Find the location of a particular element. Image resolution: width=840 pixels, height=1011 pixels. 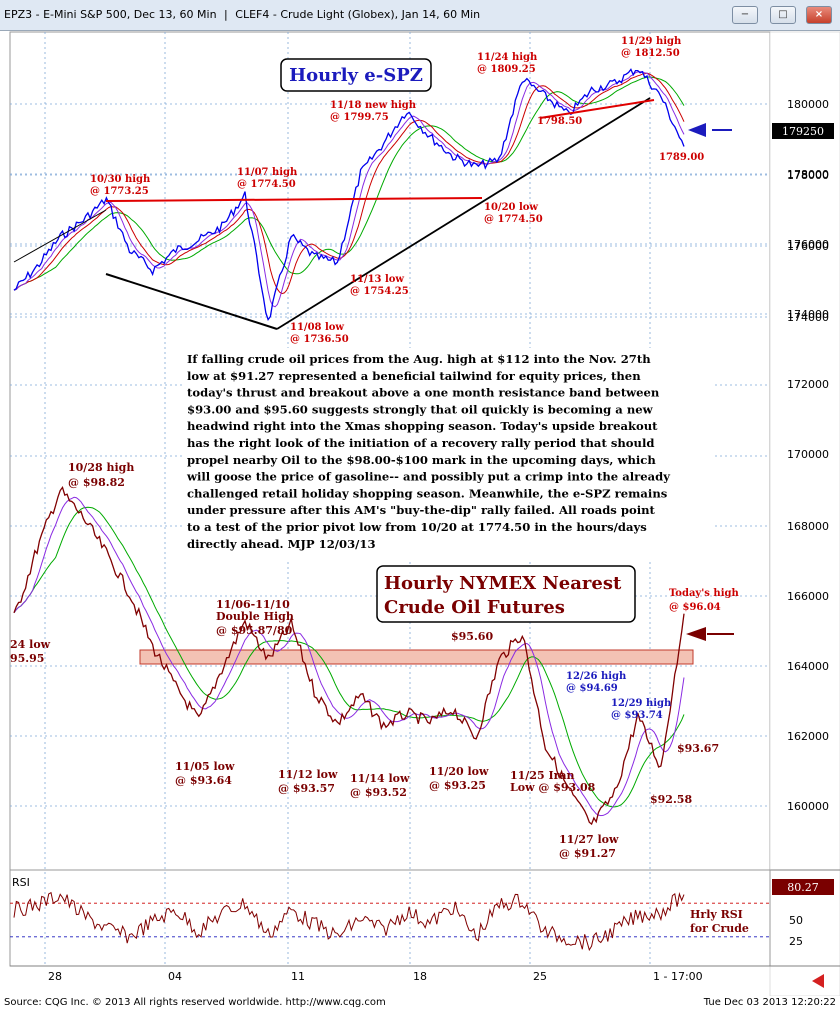

ann-todays-high: Today's high is located at coordinates (704, 593).